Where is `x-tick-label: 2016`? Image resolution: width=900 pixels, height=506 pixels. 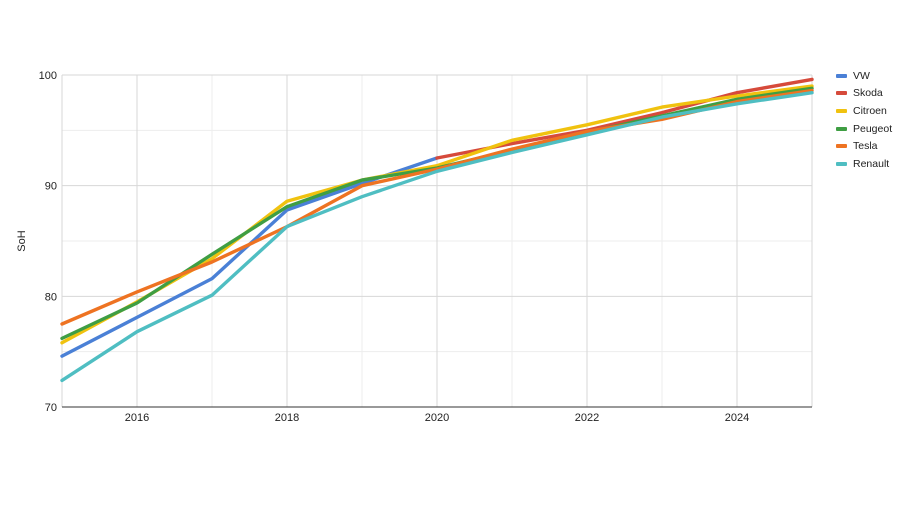
x-tick-label: 2016 is located at coordinates (137, 418).